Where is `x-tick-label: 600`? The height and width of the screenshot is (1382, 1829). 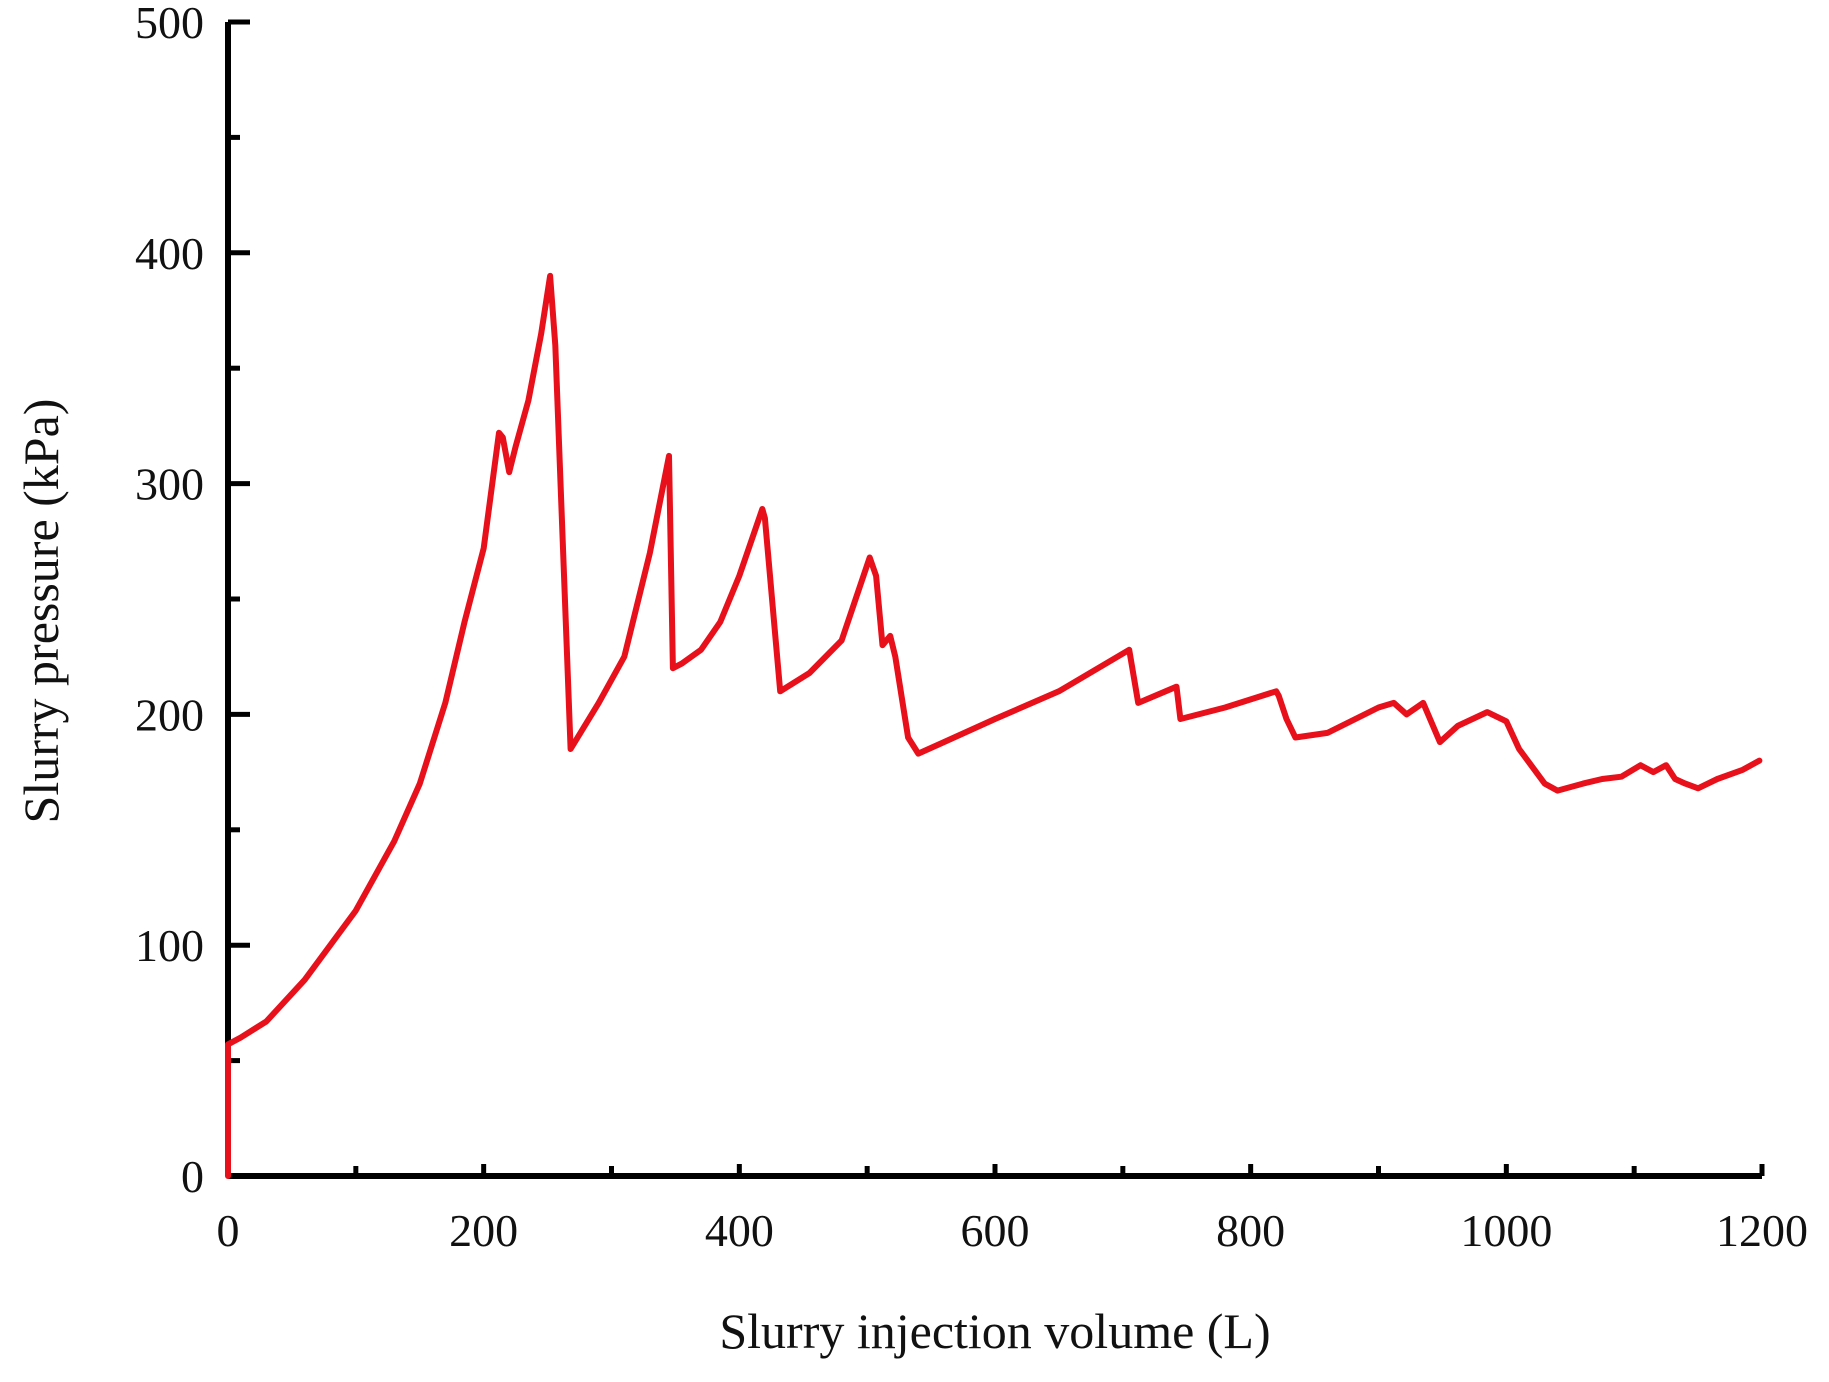 x-tick-label: 600 is located at coordinates (995, 1230).